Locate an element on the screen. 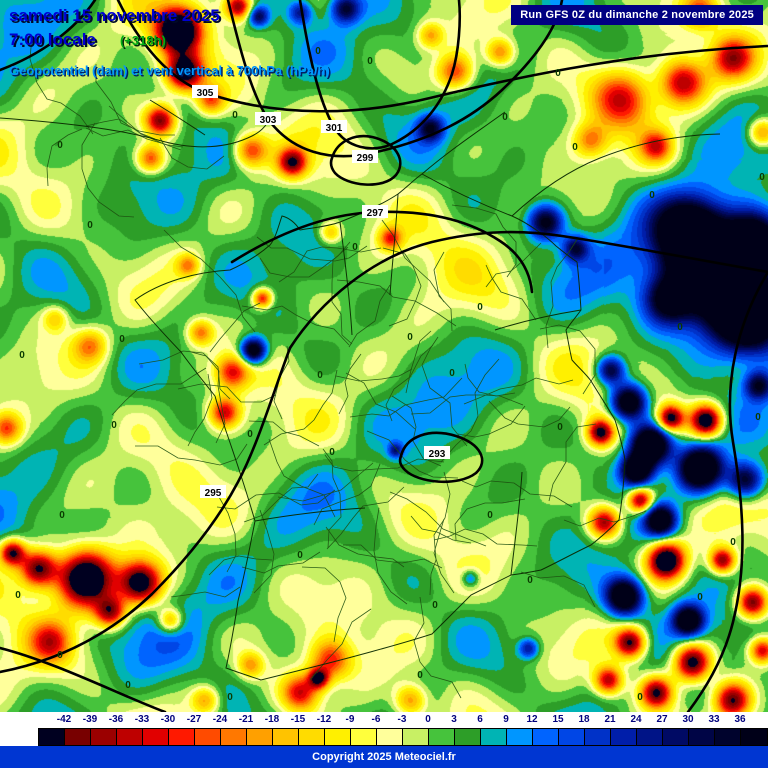 Image resolution: width=768 pixels, height=768 pixels. colorbar-tick: 30 is located at coordinates (688, 719).